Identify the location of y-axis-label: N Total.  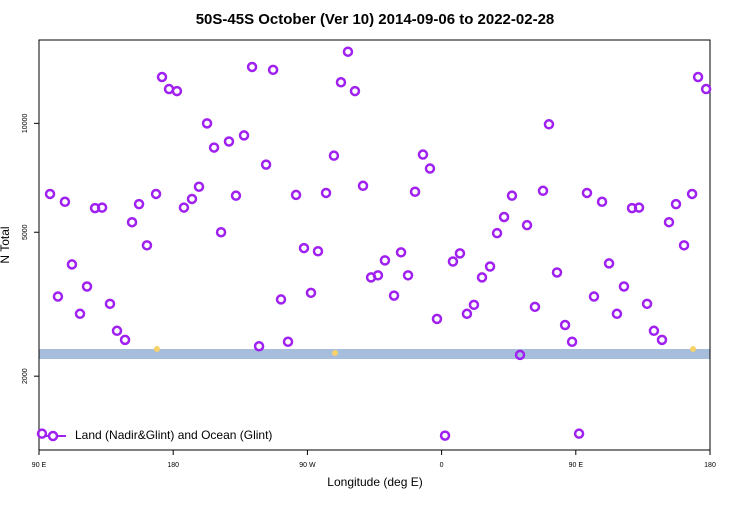
(6, 244).